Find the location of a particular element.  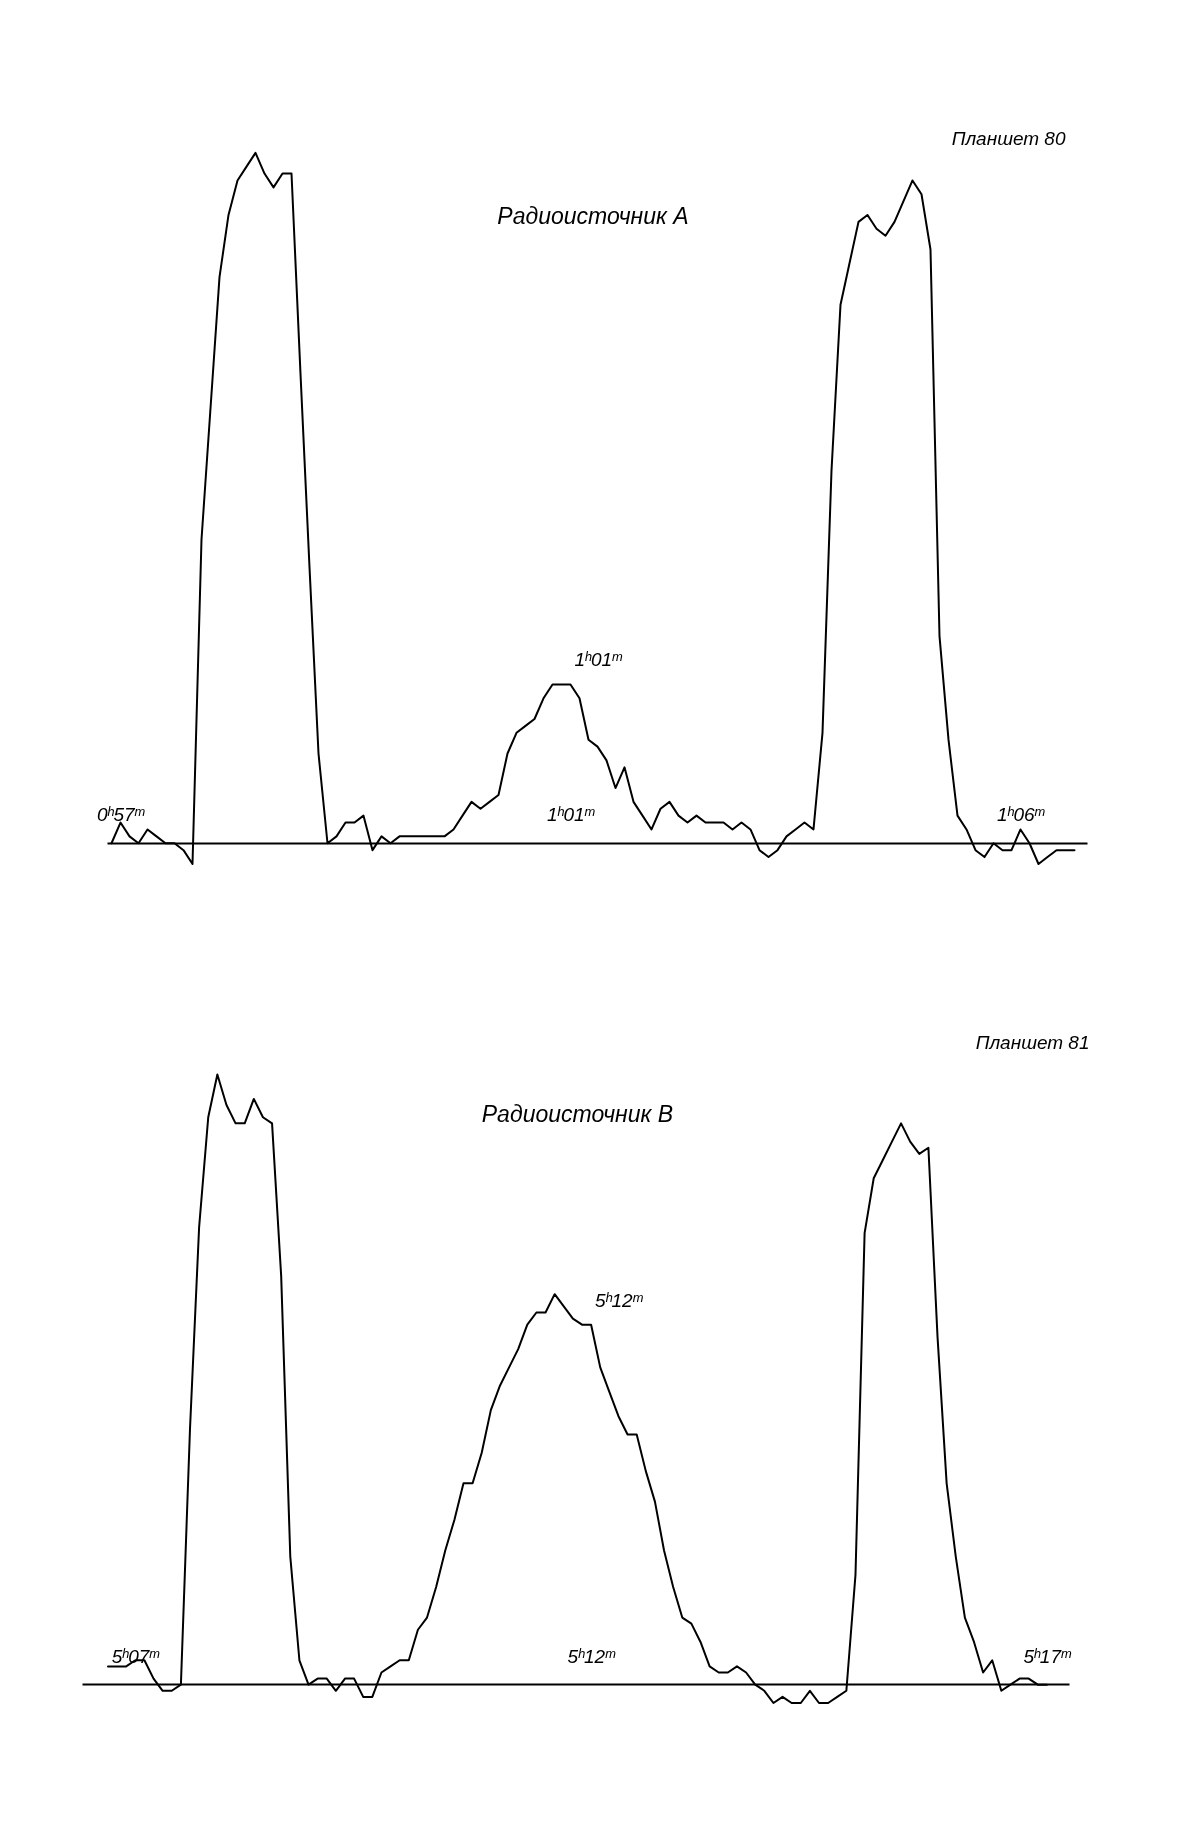

annotation: 5ʰ12ᵐ is located at coordinates (619, 1300).